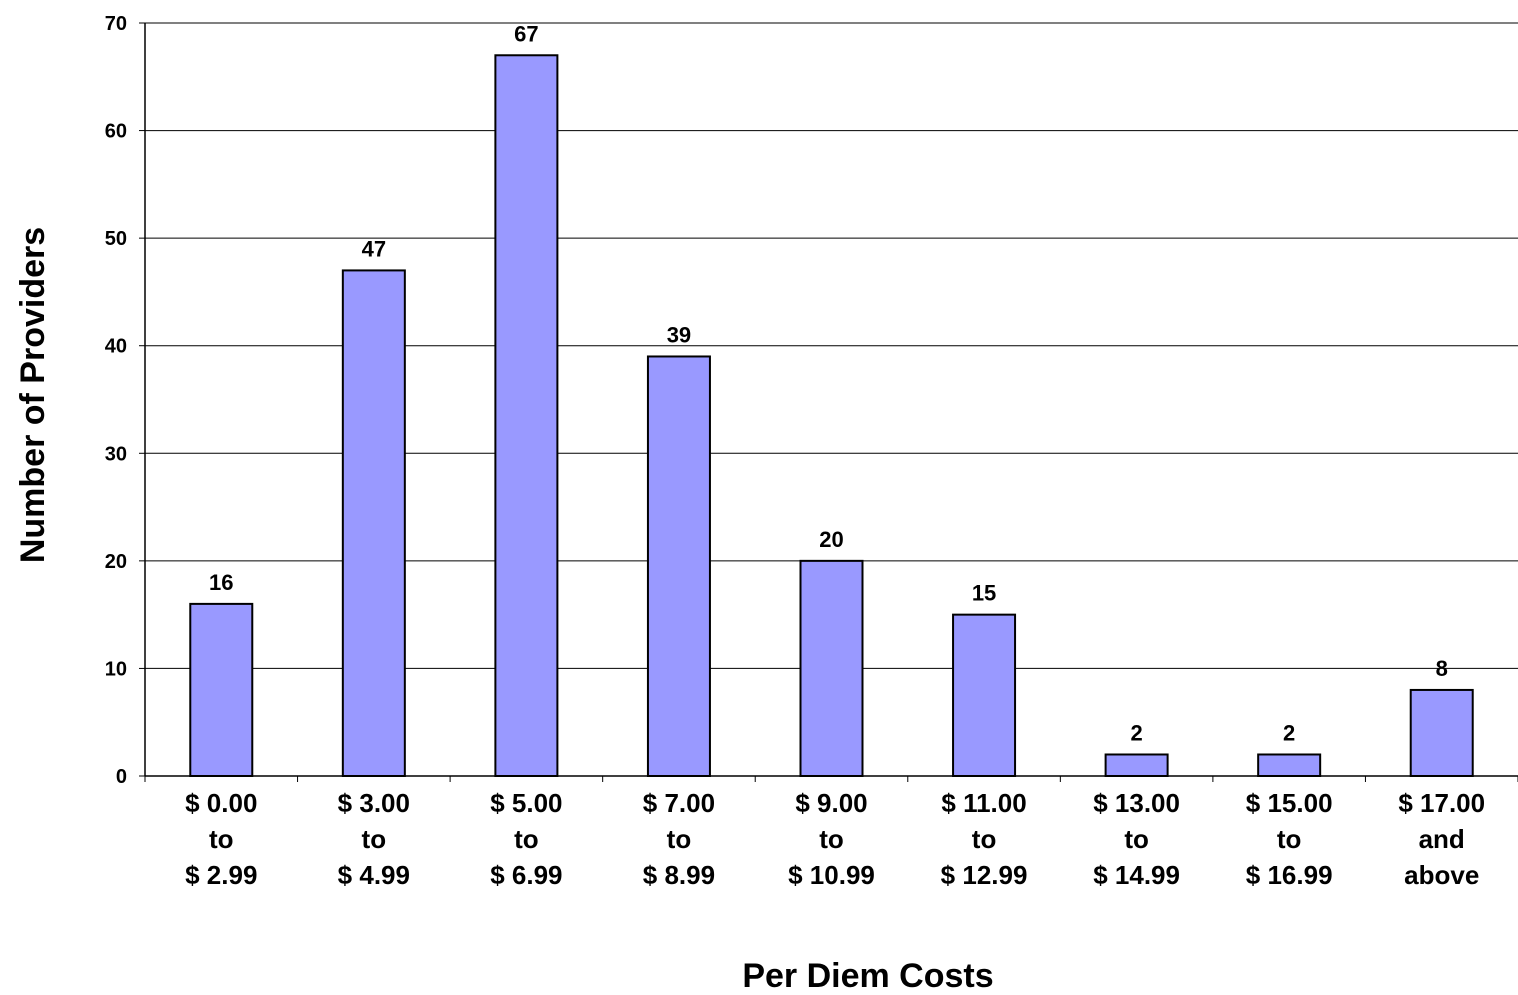  I want to click on x-category-label-line: $ 8.99, so click(679, 875).